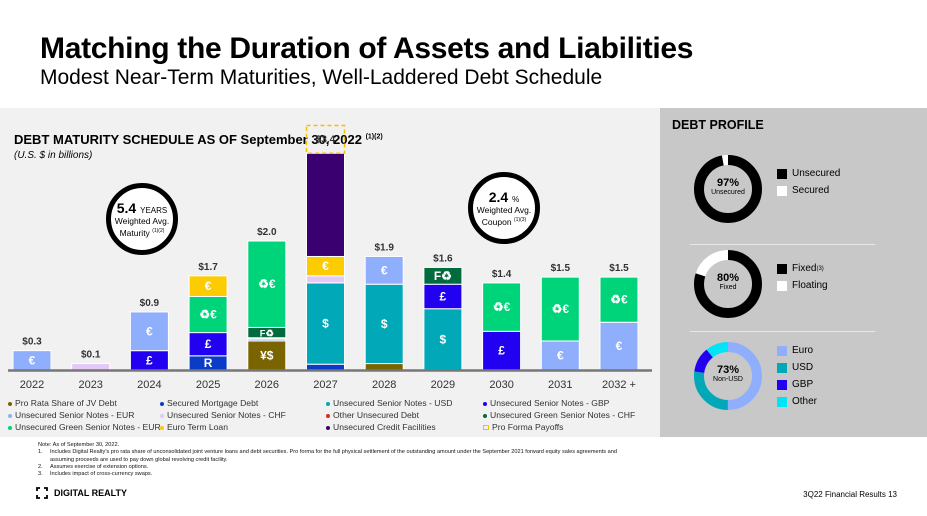  Describe the element at coordinates (53, 155) in the screenshot. I see `chart-units: (U.S. $ in billions)` at that location.